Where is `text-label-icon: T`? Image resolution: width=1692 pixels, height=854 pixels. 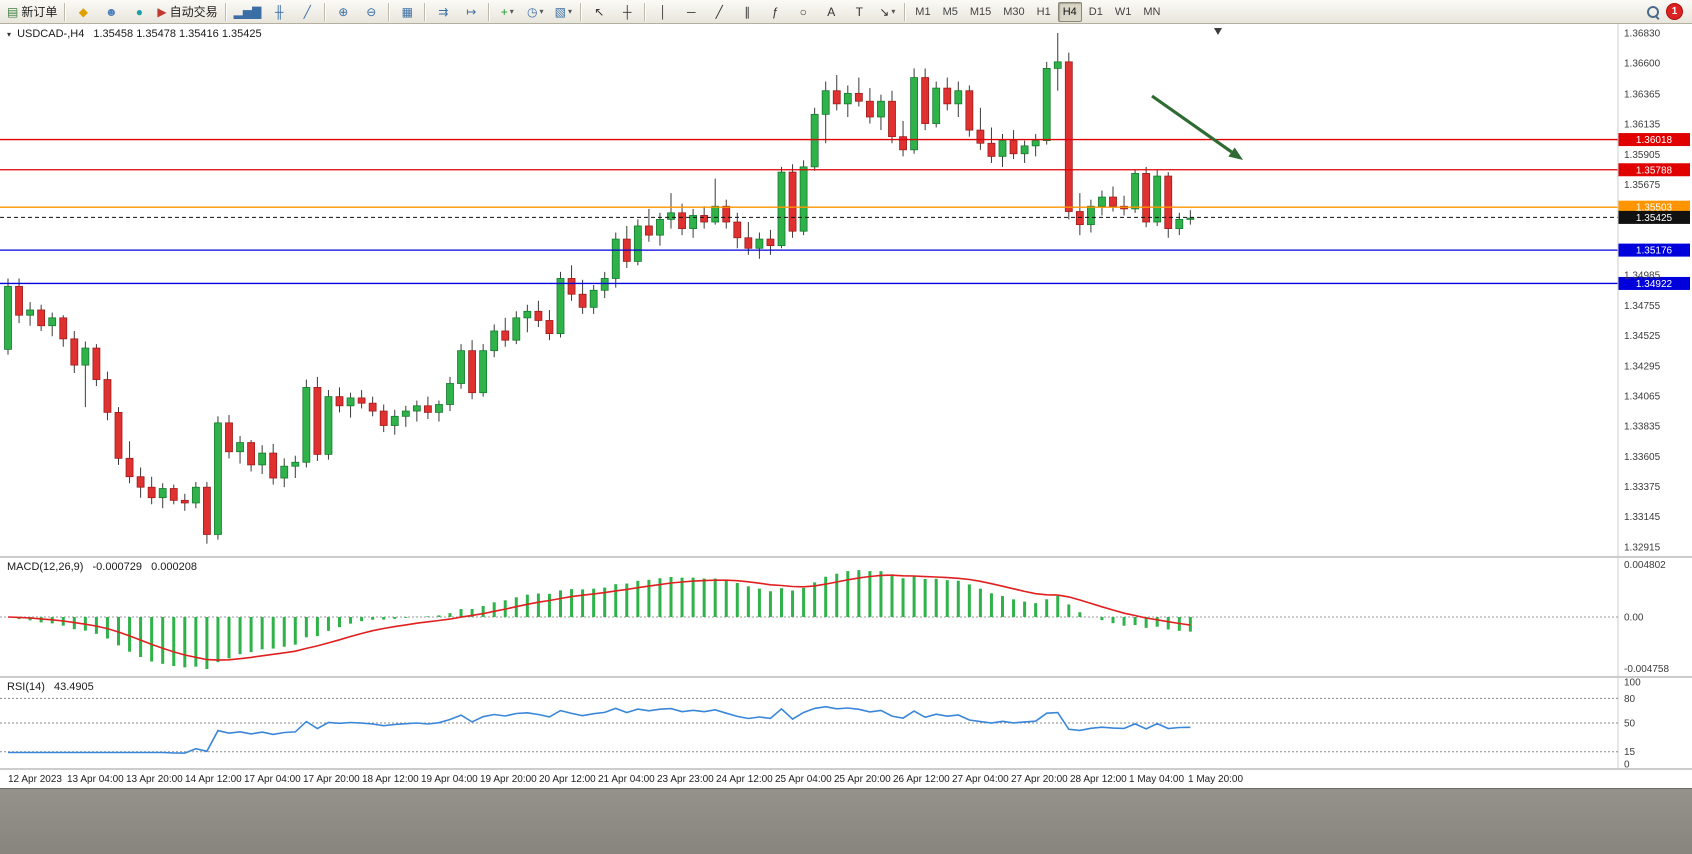 text-label-icon: T is located at coordinates (859, 11).